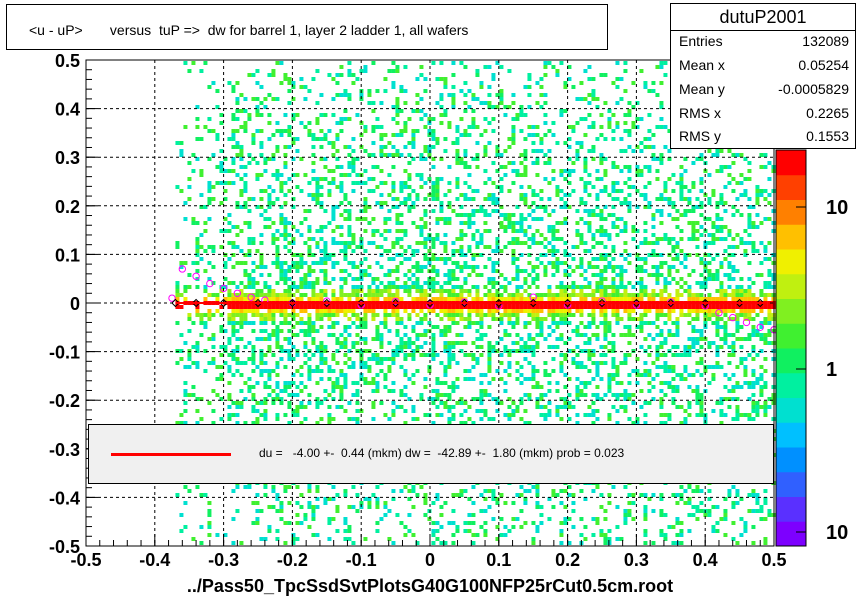 This screenshot has height=606, width=860. I want to click on x-tick-label: 0.5, so click(773, 560).